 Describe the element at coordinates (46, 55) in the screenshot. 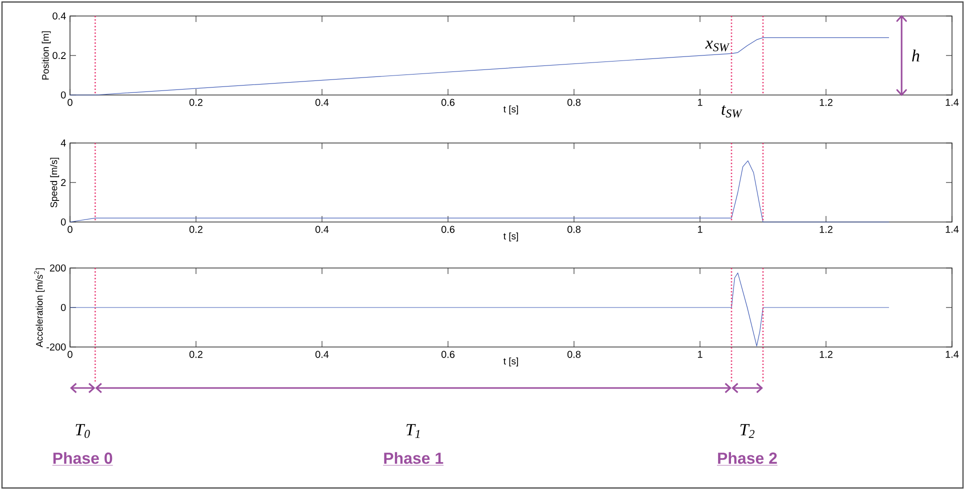

I see `y-axis-title: Position [m]` at that location.